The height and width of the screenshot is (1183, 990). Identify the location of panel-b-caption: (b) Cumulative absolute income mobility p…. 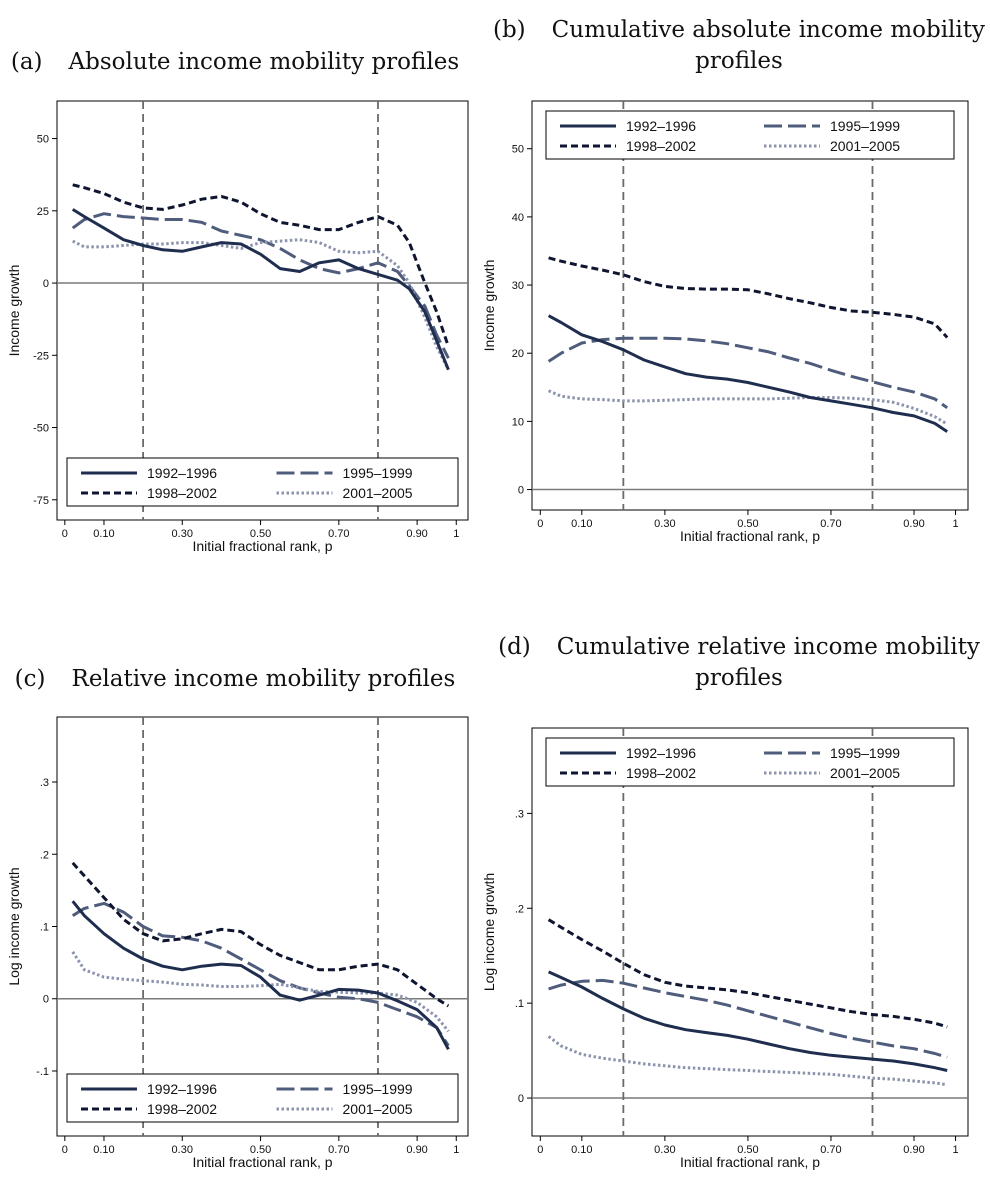
(739, 46).